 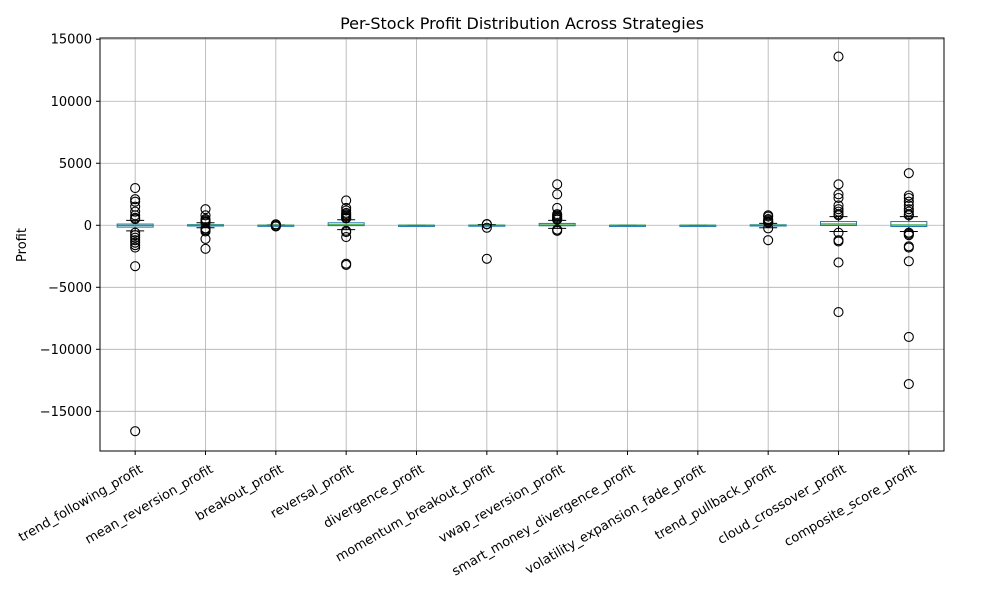 What do you see at coordinates (71, 102) in the screenshot?
I see `y-tick-label: 10000` at bounding box center [71, 102].